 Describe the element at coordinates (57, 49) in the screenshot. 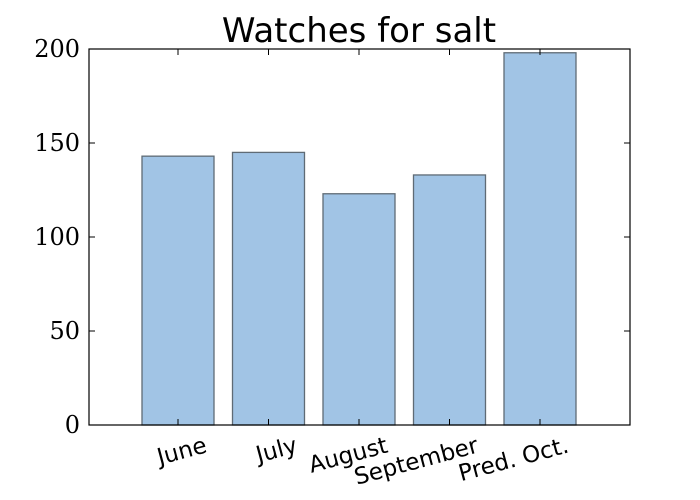

I see `y-tick-label-4: 200` at that location.